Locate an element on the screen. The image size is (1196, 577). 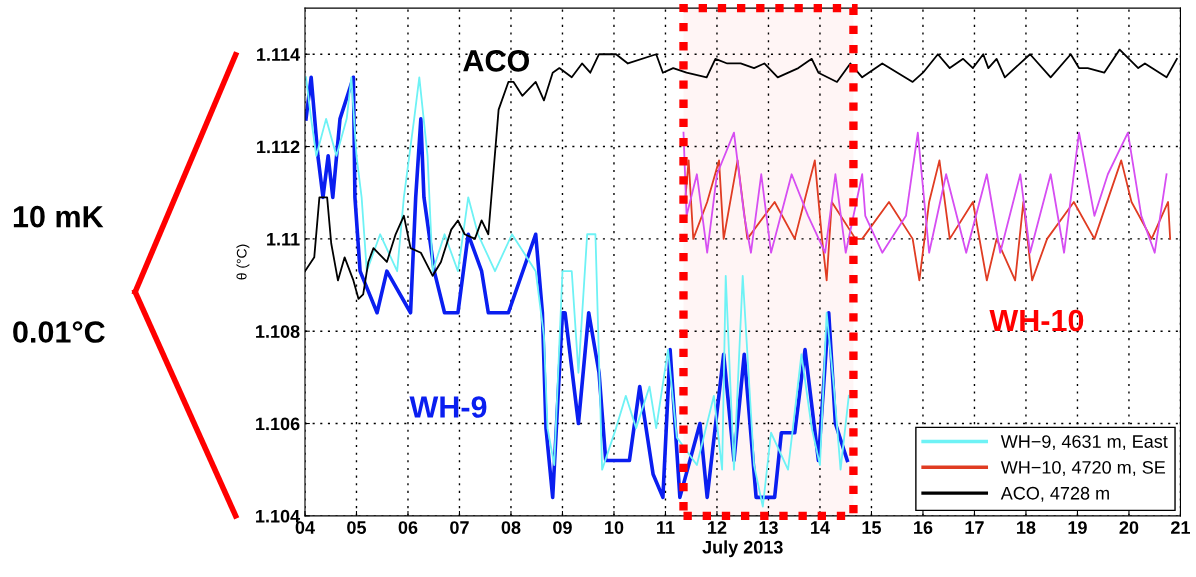
y-tick-label: 1.11 is located at coordinates (283, 239).